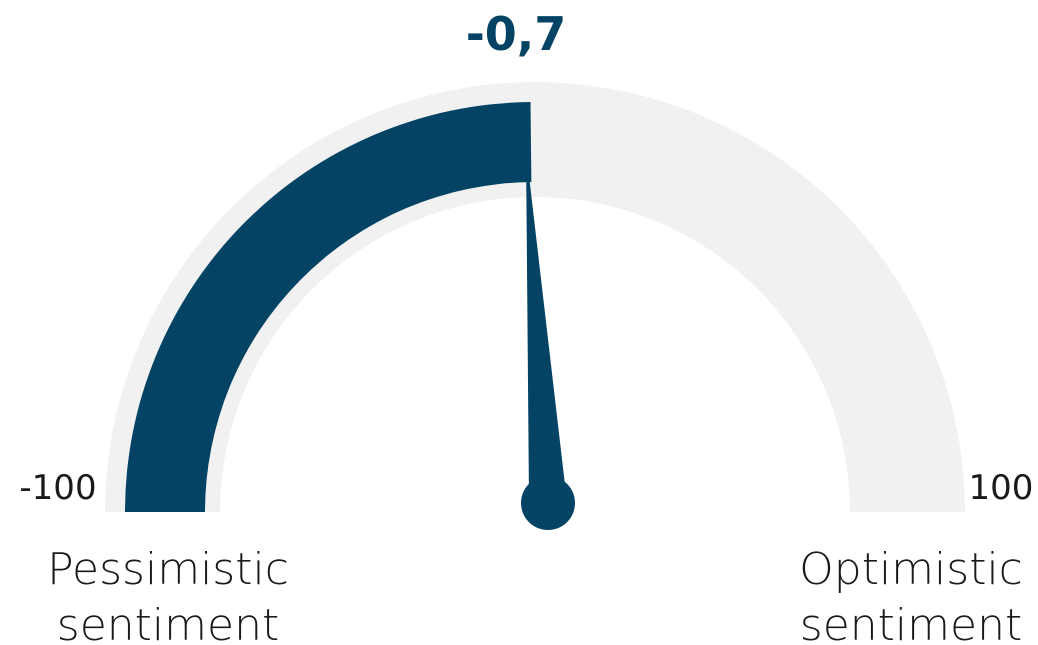 Image resolution: width=1038 pixels, height=645 pixels. I want to click on pessimistic-caption-line-1: Pessimistic, so click(168, 569).